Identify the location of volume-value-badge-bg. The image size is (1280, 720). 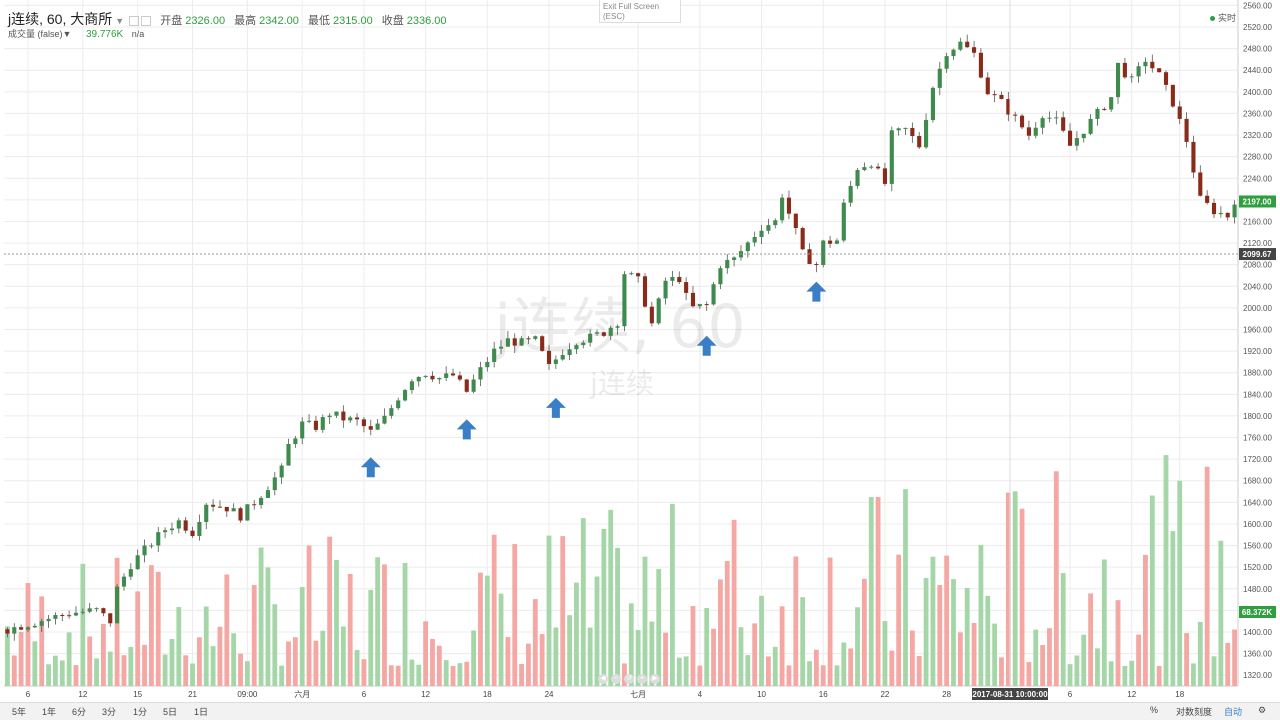
(1257, 612).